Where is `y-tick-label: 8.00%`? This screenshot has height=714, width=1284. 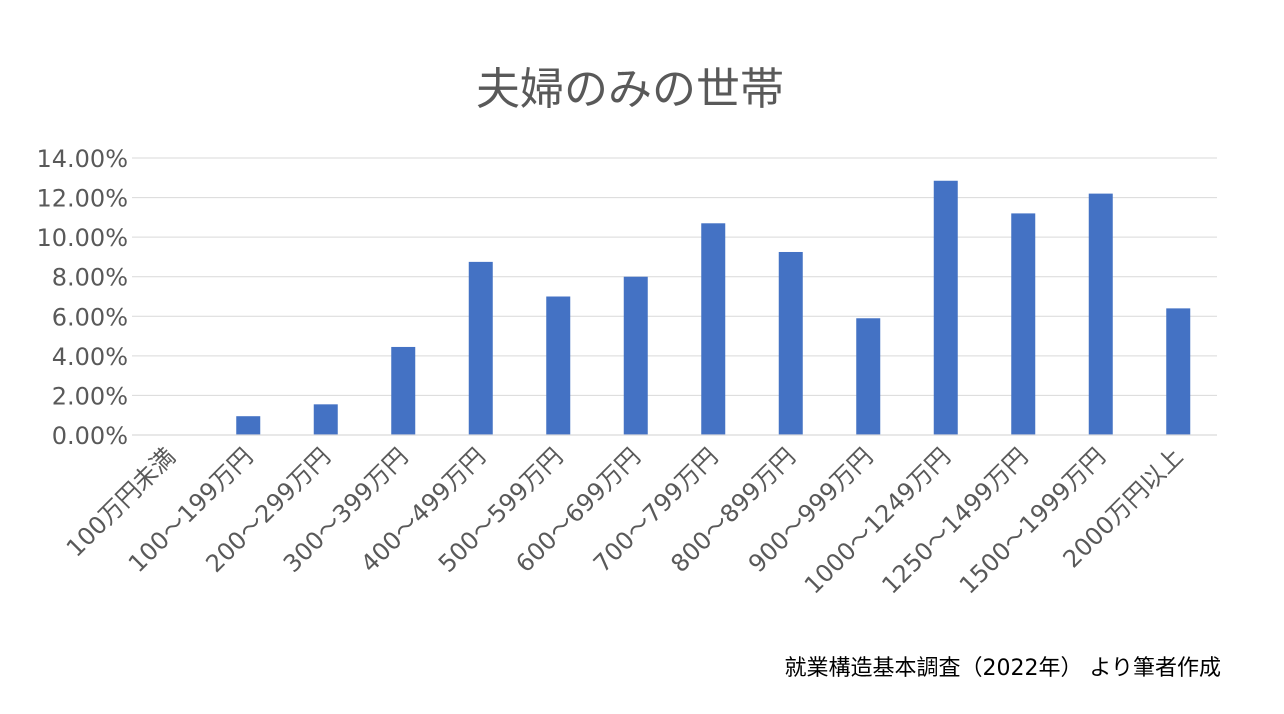 y-tick-label: 8.00% is located at coordinates (90, 278).